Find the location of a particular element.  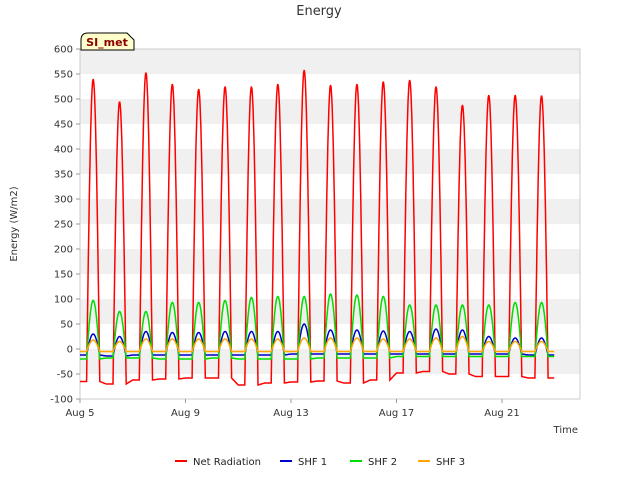

site-tag: SI_met is located at coordinates (107, 41).